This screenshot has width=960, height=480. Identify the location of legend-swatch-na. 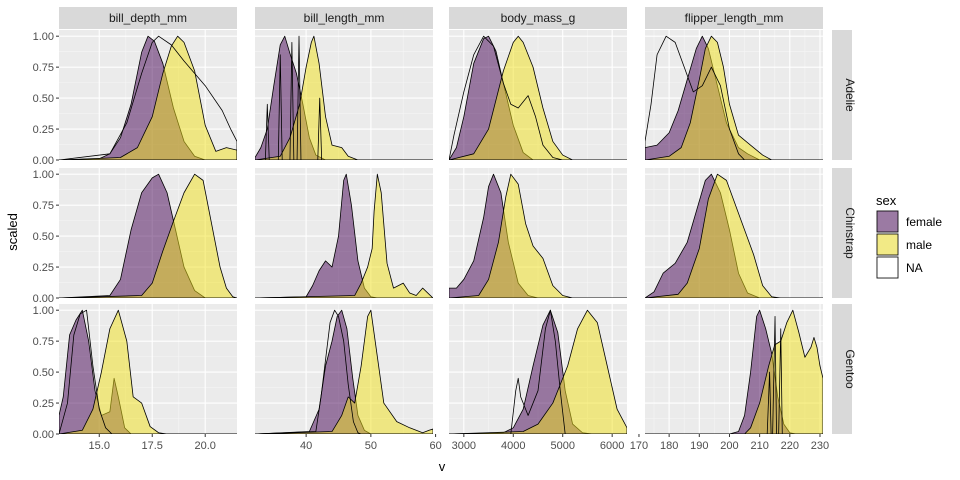
(887, 267).